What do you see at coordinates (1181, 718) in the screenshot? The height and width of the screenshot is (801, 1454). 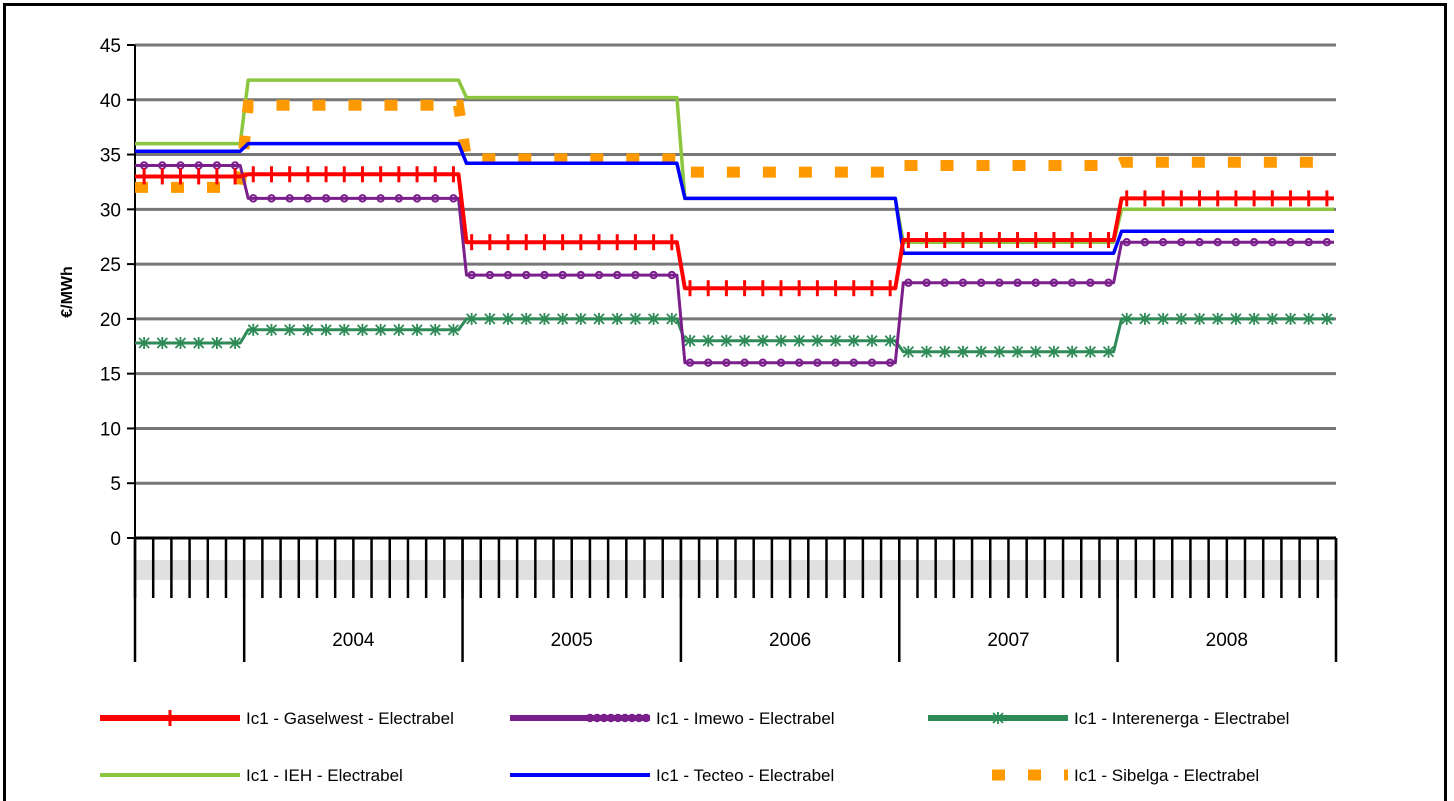 I see `legend-label: Ic1 - Interenerga - Electrabel` at bounding box center [1181, 718].